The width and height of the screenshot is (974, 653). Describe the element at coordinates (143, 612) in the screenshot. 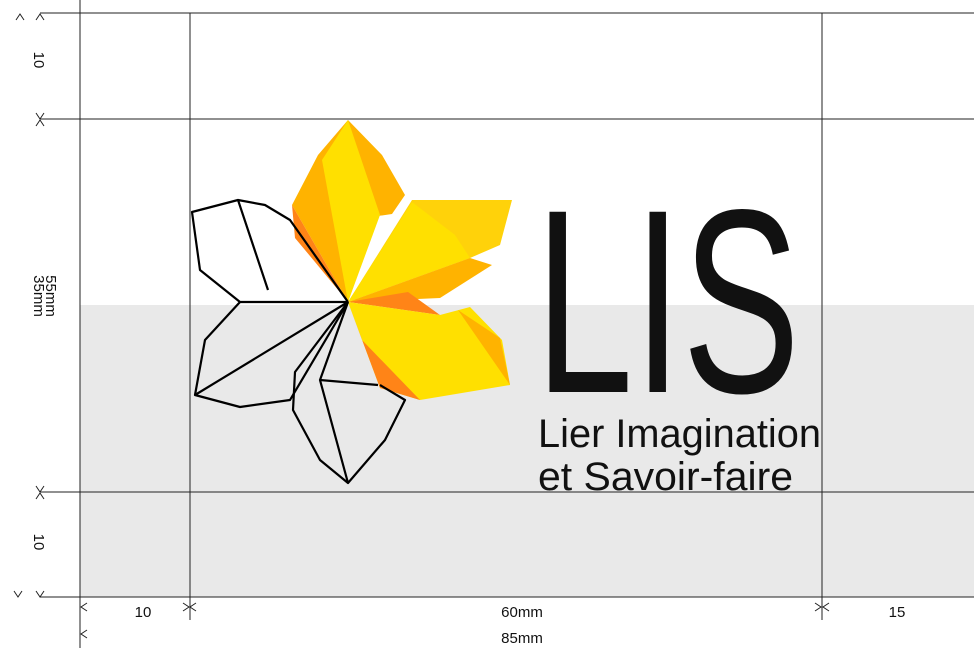

I see `dim-left: 10` at that location.